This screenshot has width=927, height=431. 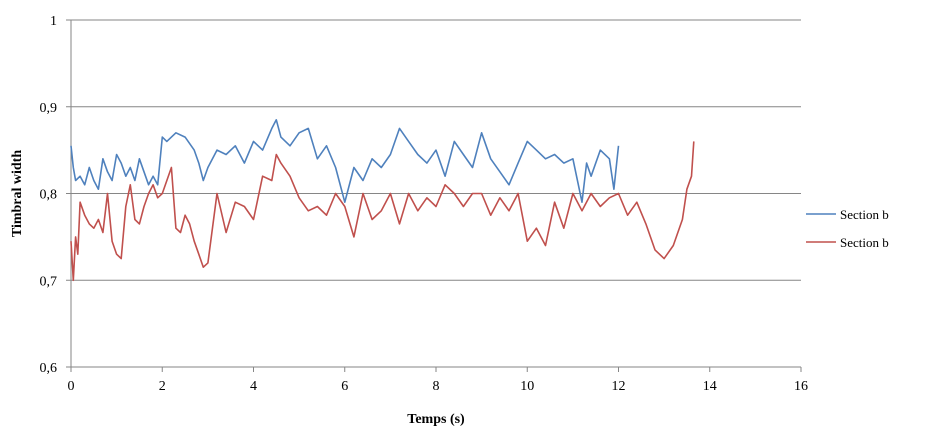 What do you see at coordinates (710, 386) in the screenshot?
I see `x-tick-label-7: 14` at bounding box center [710, 386].